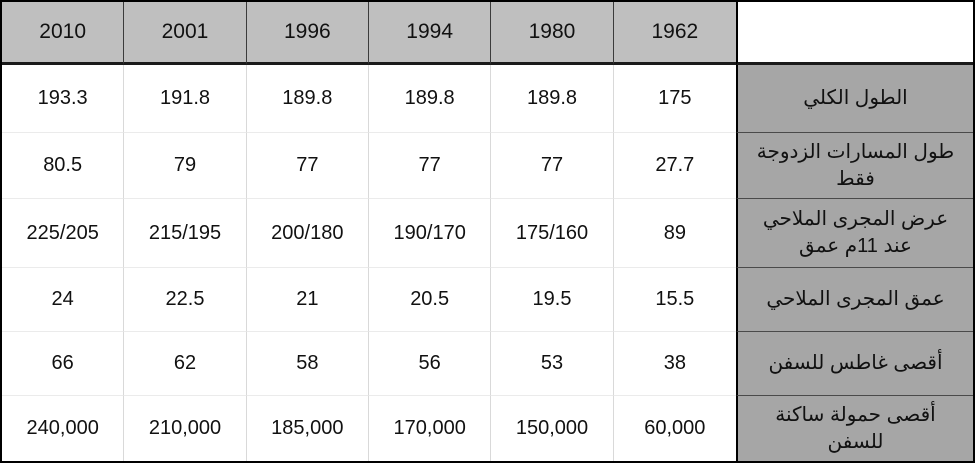  Describe the element at coordinates (63, 99) in the screenshot. I see `data-cell: 193.3` at that location.